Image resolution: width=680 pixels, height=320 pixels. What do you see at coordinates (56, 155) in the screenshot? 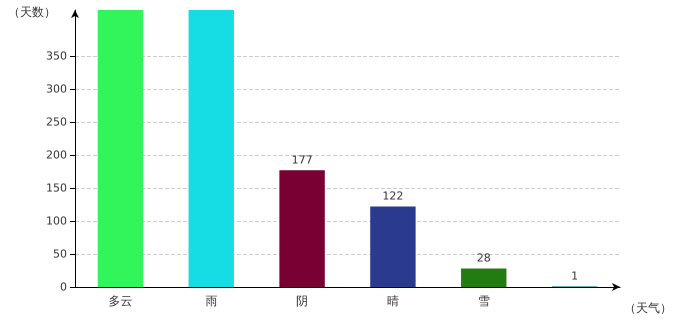
I see `y-tick-label: 200` at bounding box center [56, 155].